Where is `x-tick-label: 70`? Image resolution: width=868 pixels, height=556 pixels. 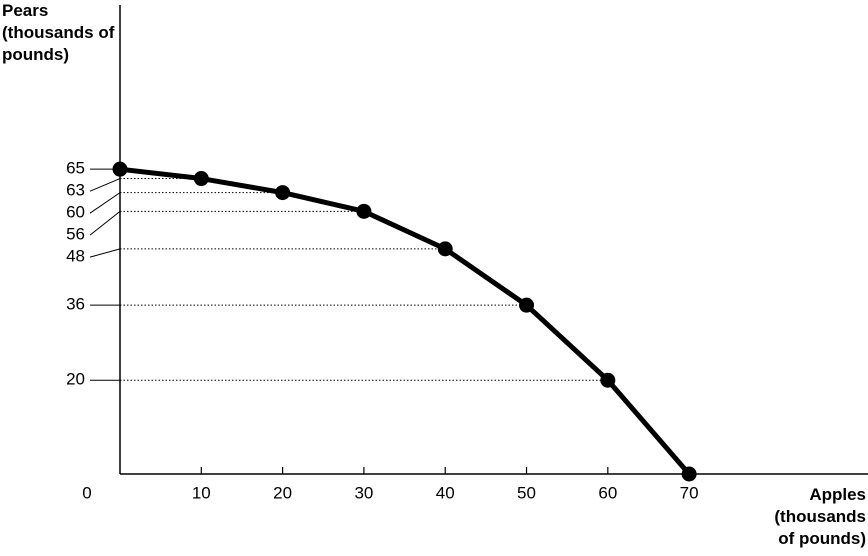
x-tick-label: 70 is located at coordinates (689, 492).